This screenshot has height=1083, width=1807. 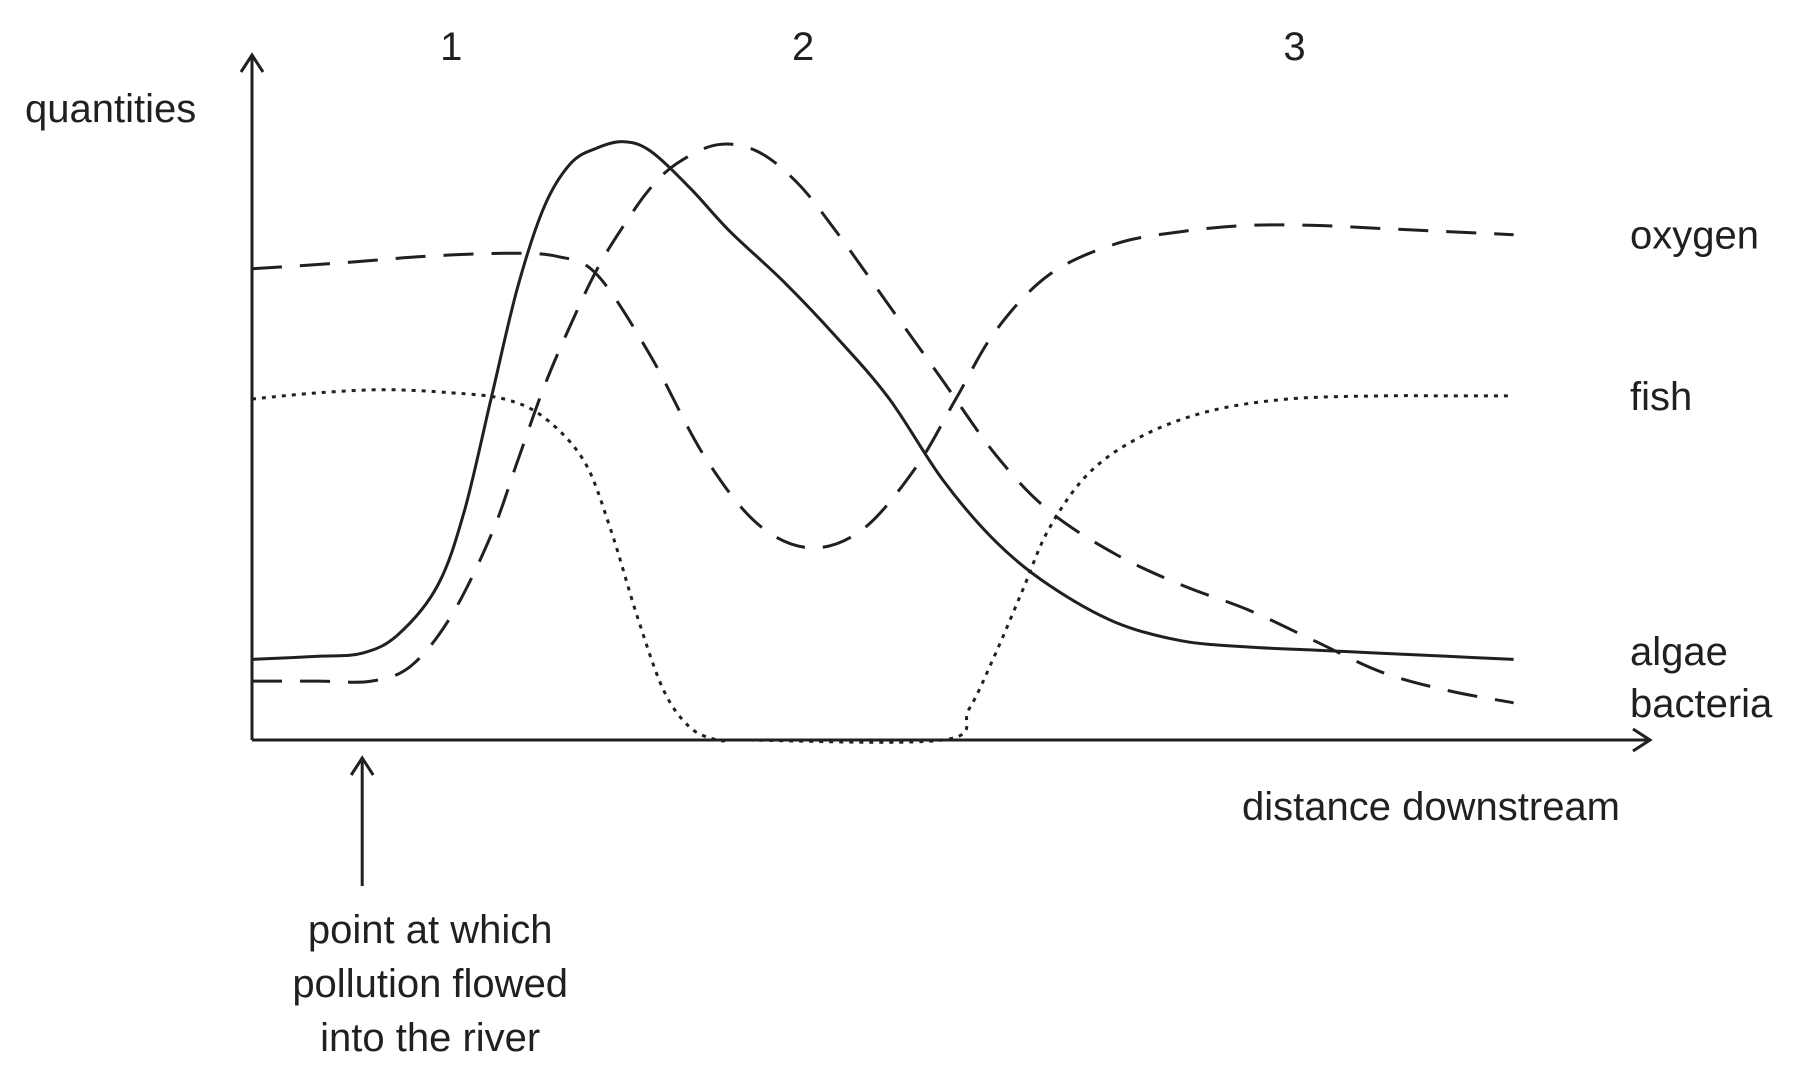 What do you see at coordinates (1642, 740) in the screenshot?
I see `x-axis-arrowhead` at bounding box center [1642, 740].